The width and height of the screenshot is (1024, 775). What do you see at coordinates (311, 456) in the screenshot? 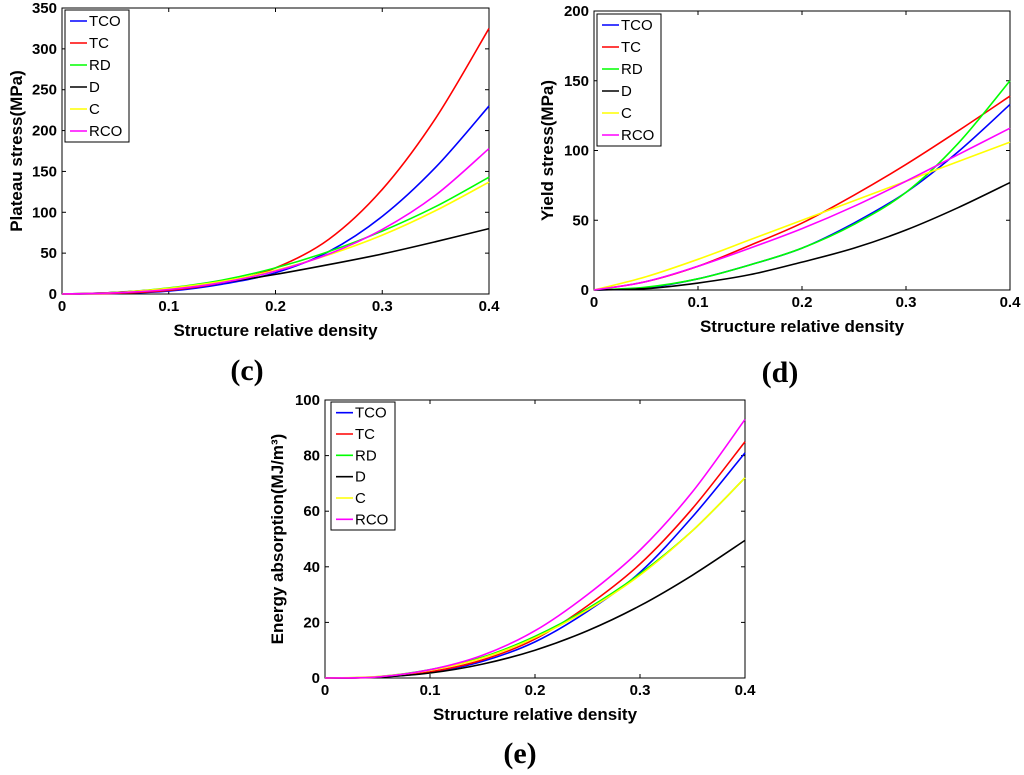
I see `y-tick-label: 80` at bounding box center [311, 456].